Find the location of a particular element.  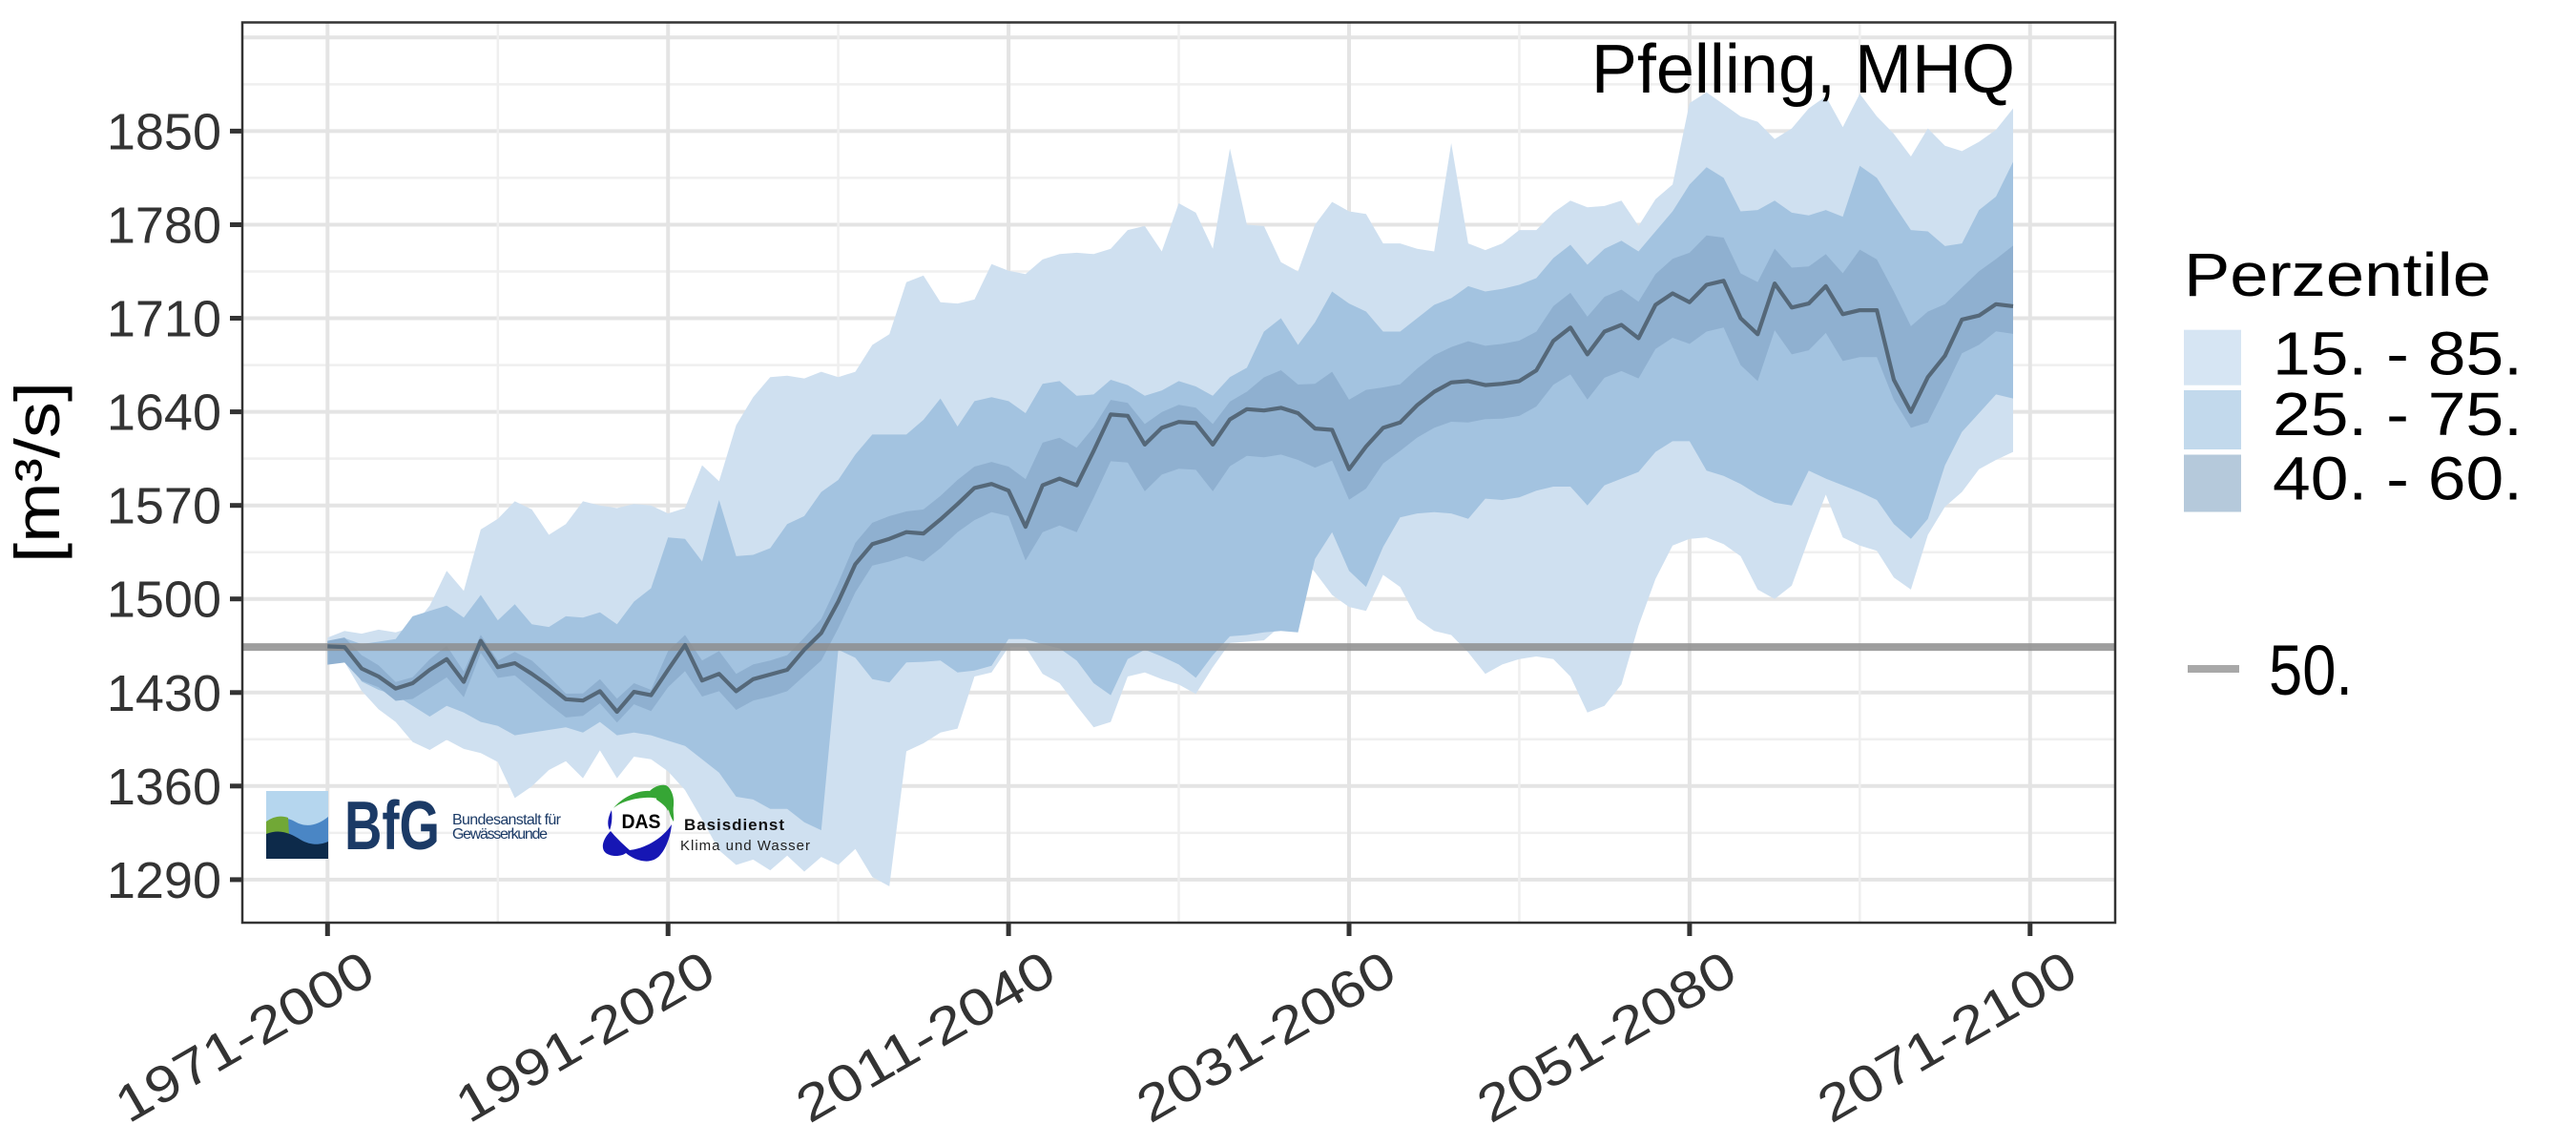

svg-text: DAS is located at coordinates (641, 822).